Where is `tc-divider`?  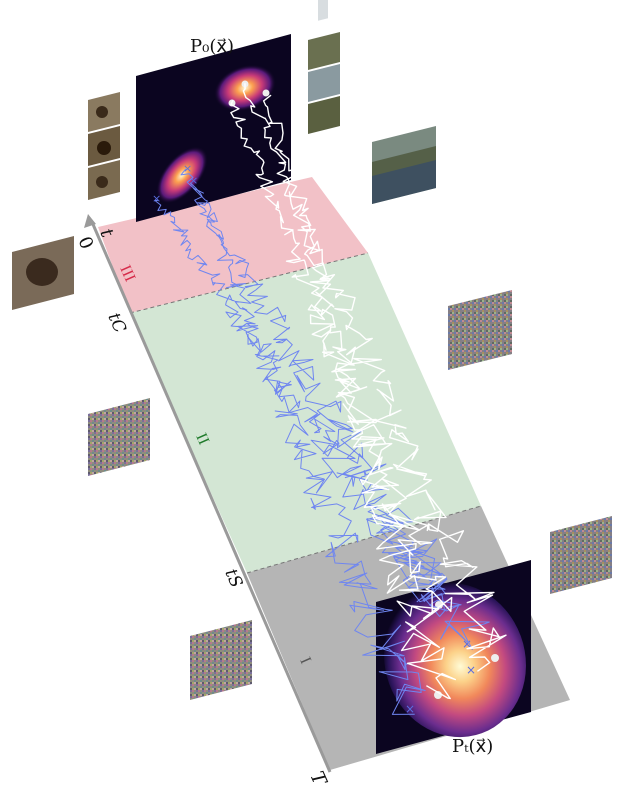 tc-divider is located at coordinates (249, 283).